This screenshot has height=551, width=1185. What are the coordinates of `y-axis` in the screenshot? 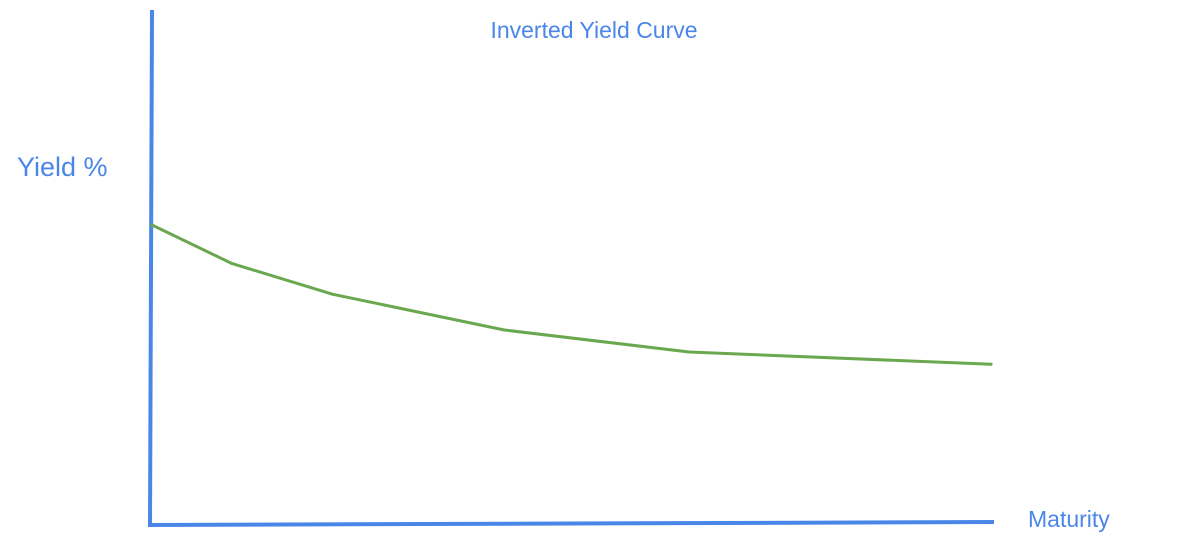 It's located at (151, 268).